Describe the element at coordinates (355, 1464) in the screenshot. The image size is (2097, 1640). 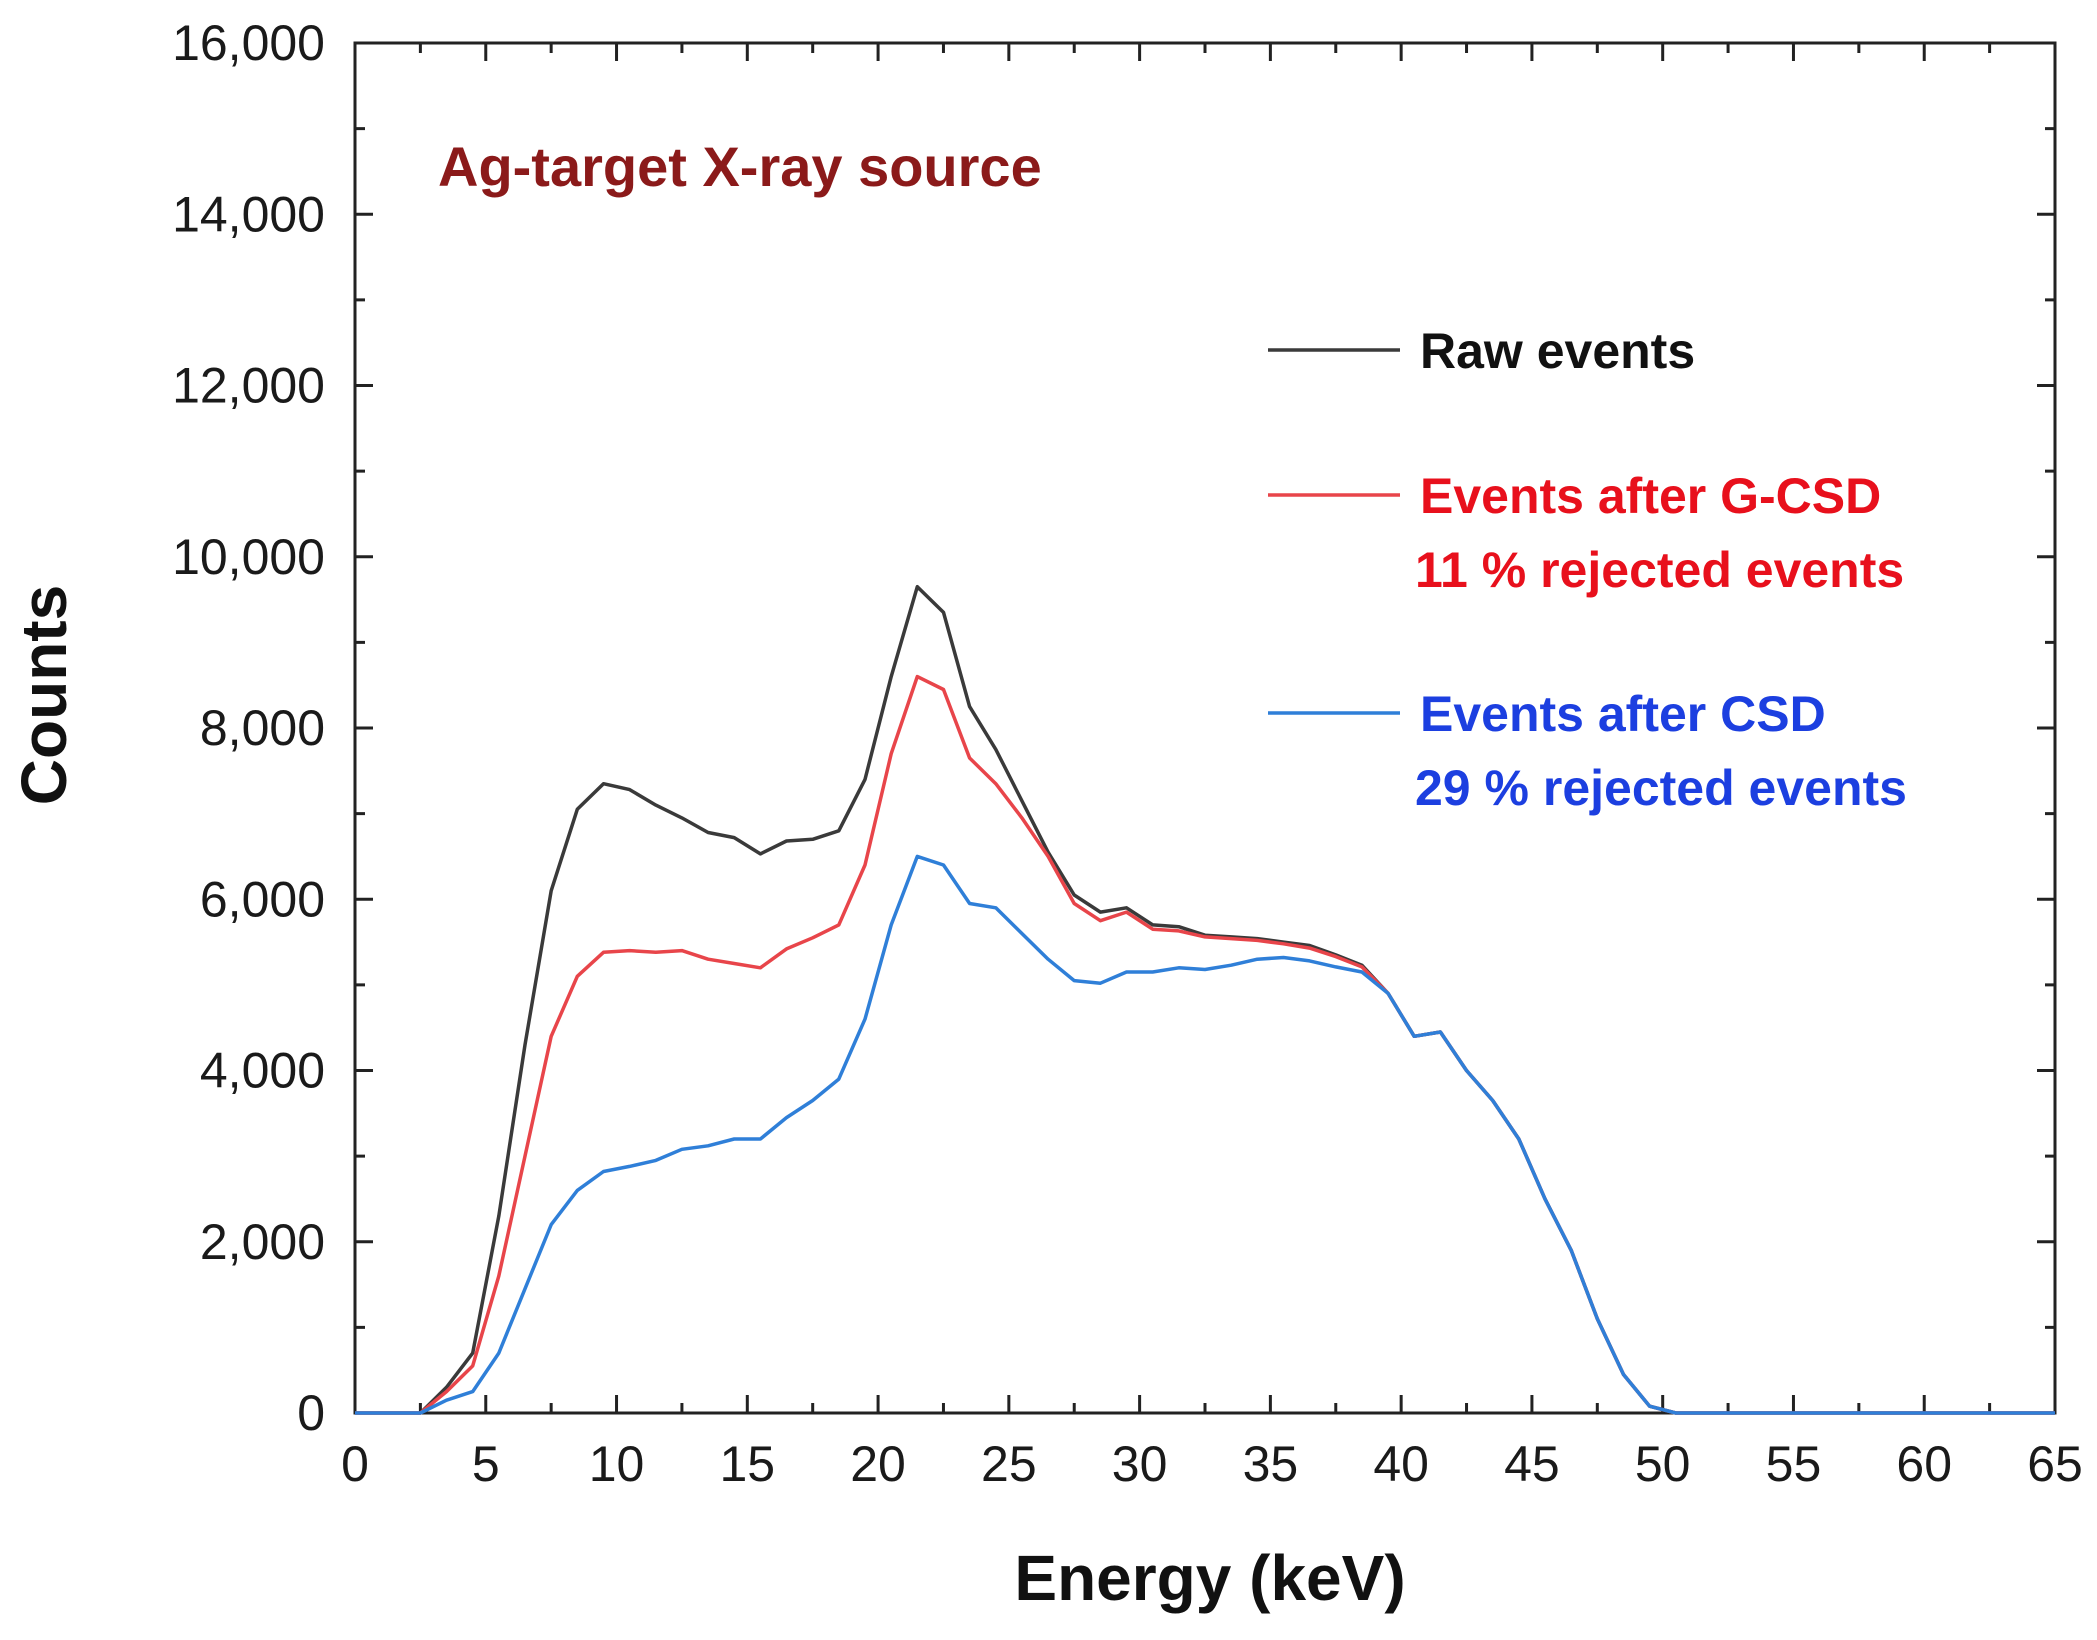
I see `x-tick-label: 0` at that location.